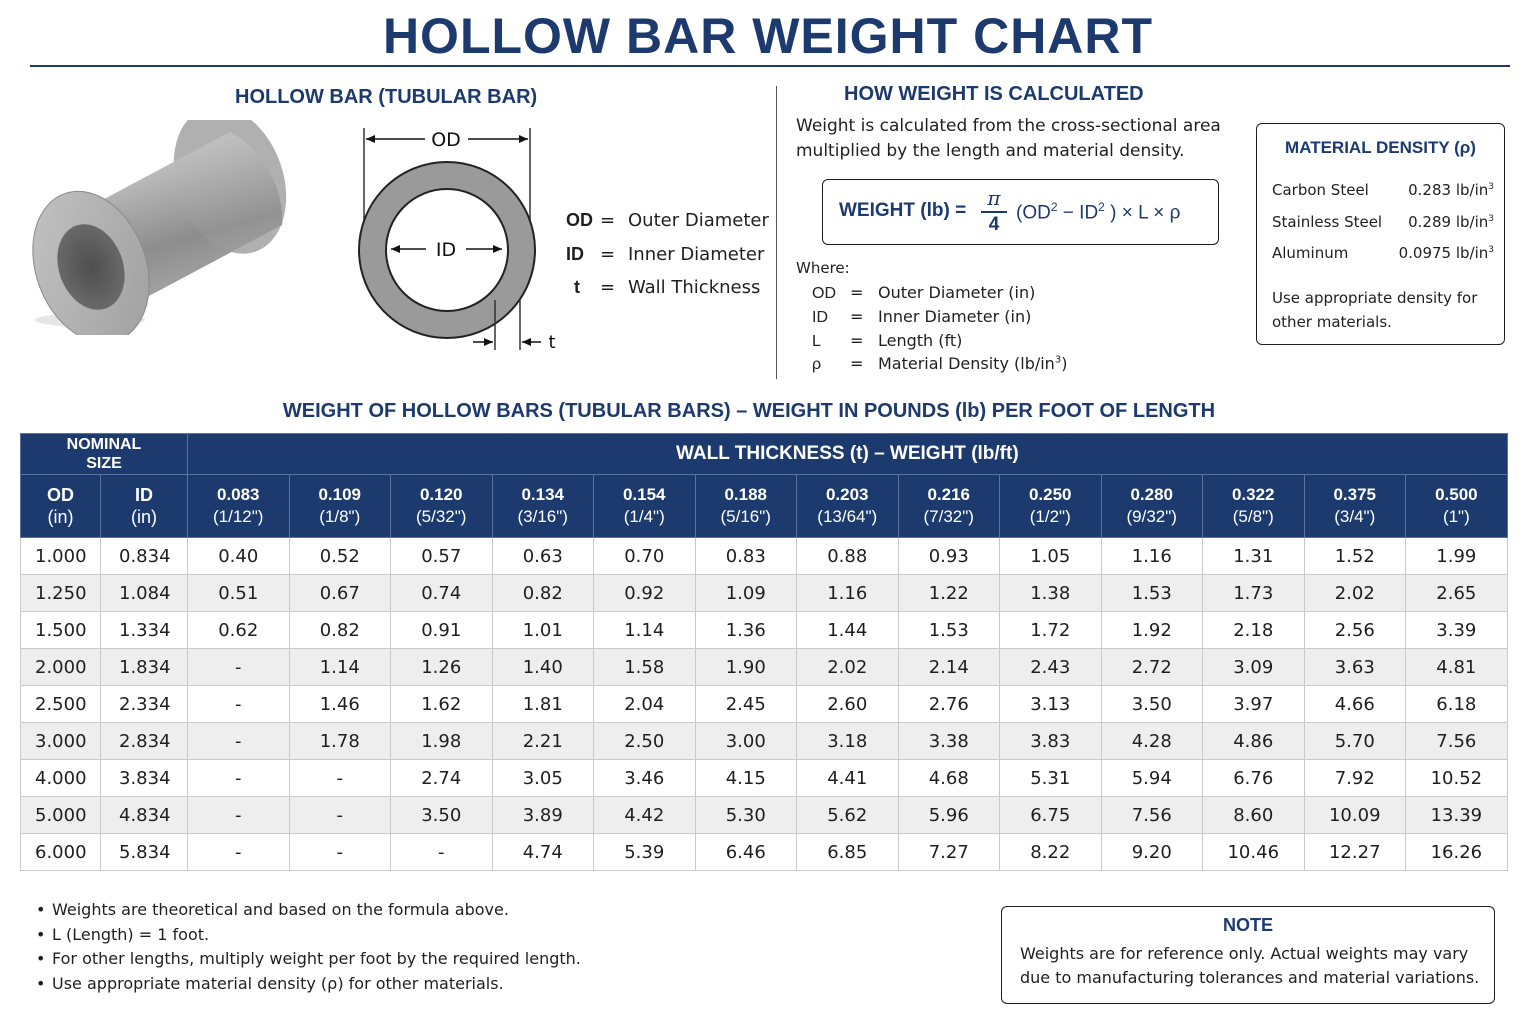 Image resolution: width=1536 pixels, height=1024 pixels. Describe the element at coordinates (847, 556) in the screenshot. I see `weight-cell: 0.88` at that location.